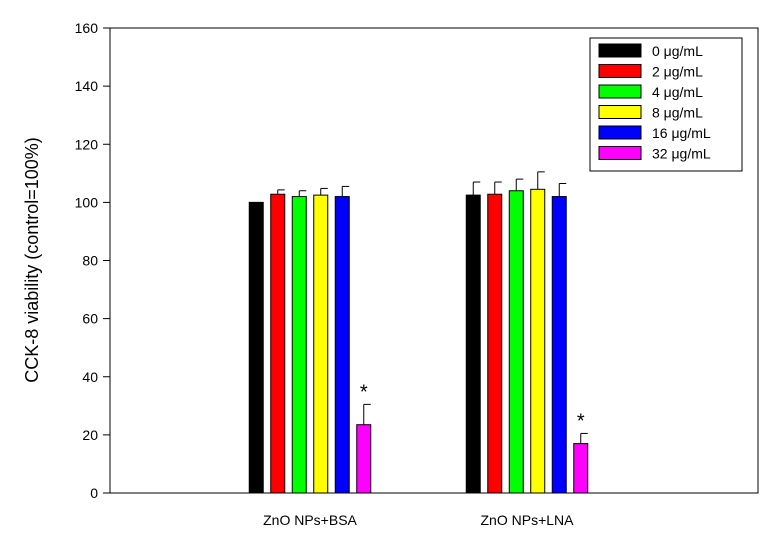 Image resolution: width=773 pixels, height=548 pixels. Describe the element at coordinates (87, 28) in the screenshot. I see `y-tick-label: 160` at that location.